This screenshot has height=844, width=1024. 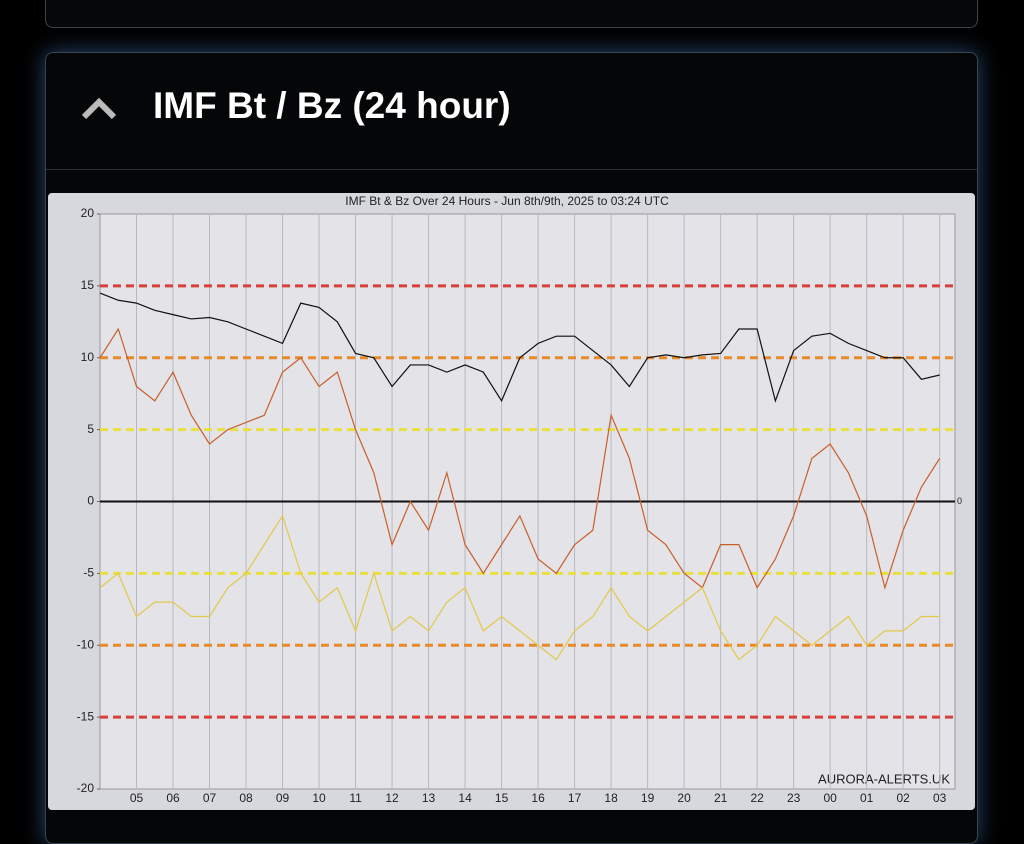 What do you see at coordinates (757, 798) in the screenshot?
I see `x-tick-label: 22` at bounding box center [757, 798].